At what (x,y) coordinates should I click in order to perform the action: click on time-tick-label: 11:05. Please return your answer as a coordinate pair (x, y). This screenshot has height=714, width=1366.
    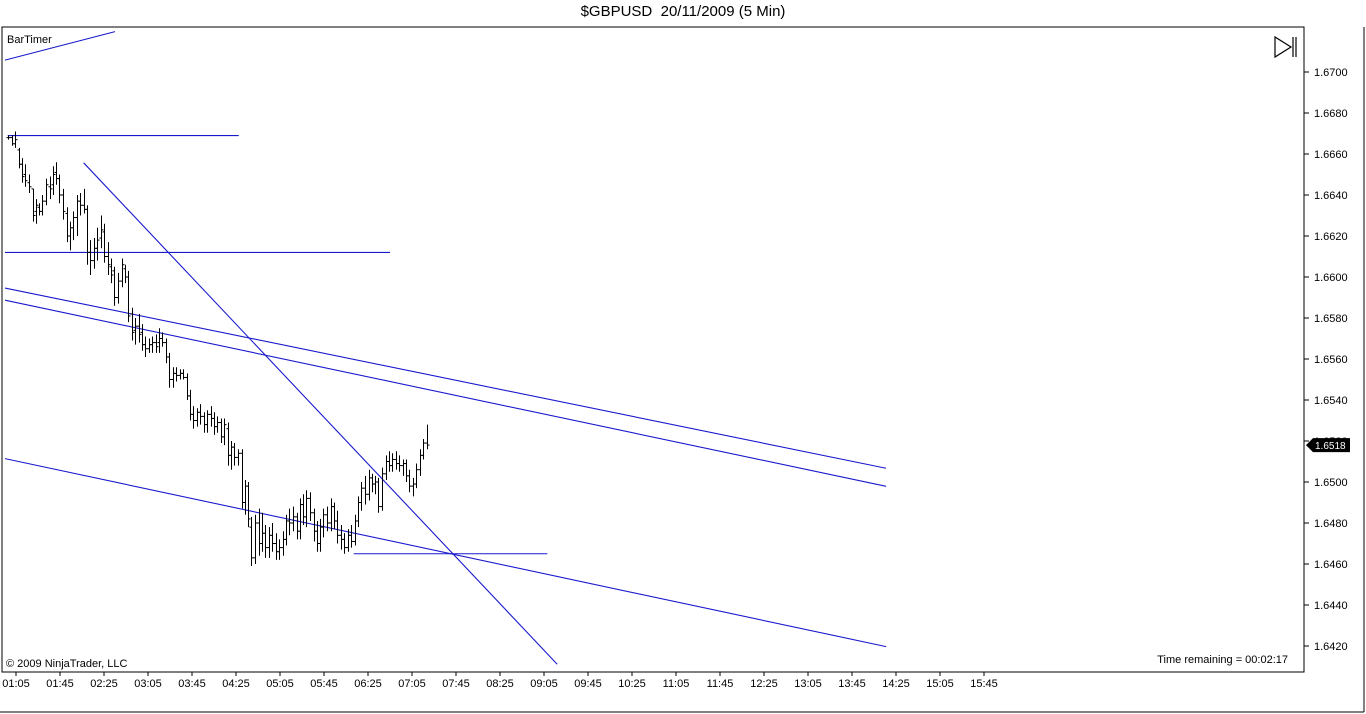
    Looking at the image, I should click on (676, 684).